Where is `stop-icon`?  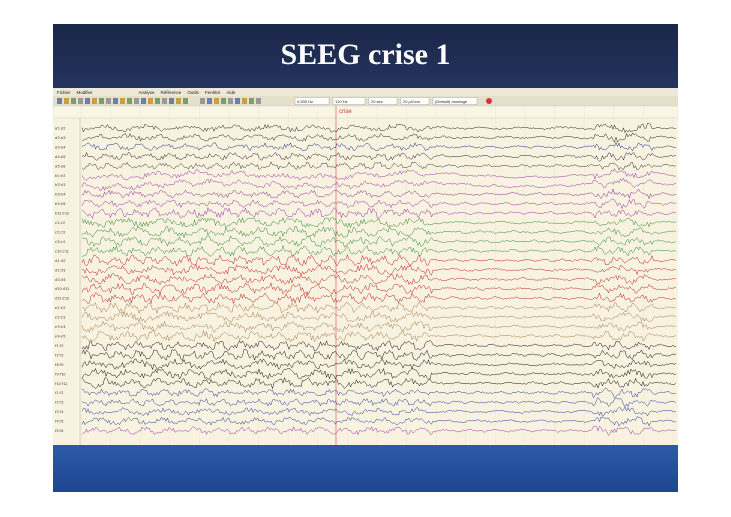
stop-icon is located at coordinates (489, 101).